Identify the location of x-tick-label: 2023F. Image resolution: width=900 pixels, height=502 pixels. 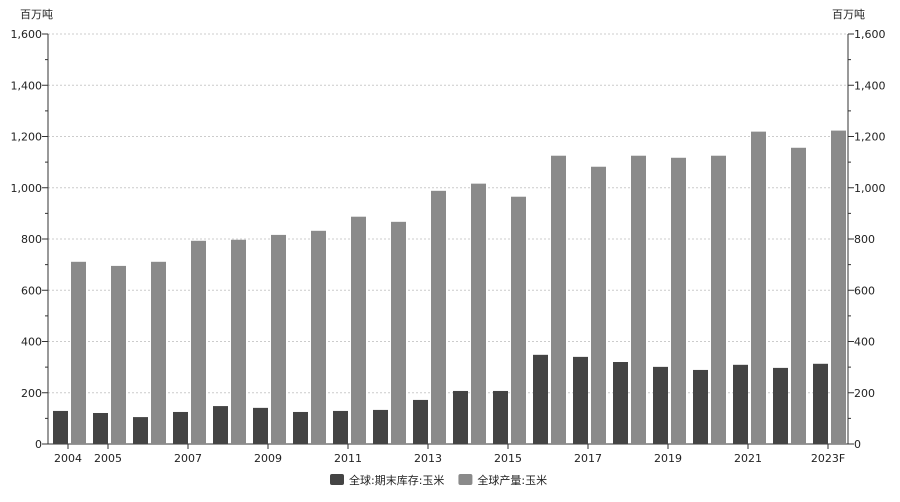
(828, 458).